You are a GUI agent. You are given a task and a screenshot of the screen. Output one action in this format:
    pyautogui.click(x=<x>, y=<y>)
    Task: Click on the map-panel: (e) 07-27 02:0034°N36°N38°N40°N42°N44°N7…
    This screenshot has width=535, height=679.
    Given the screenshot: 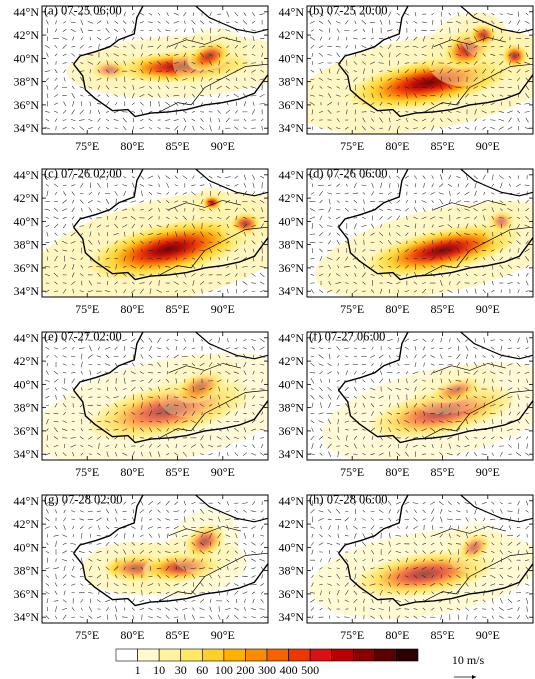 What is the action you would take?
    pyautogui.click(x=164, y=407)
    